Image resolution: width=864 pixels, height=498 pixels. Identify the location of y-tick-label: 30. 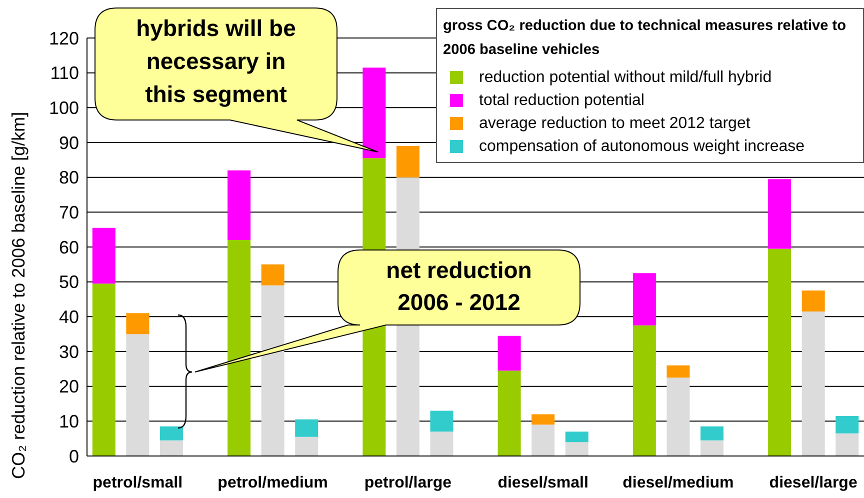
(68, 352).